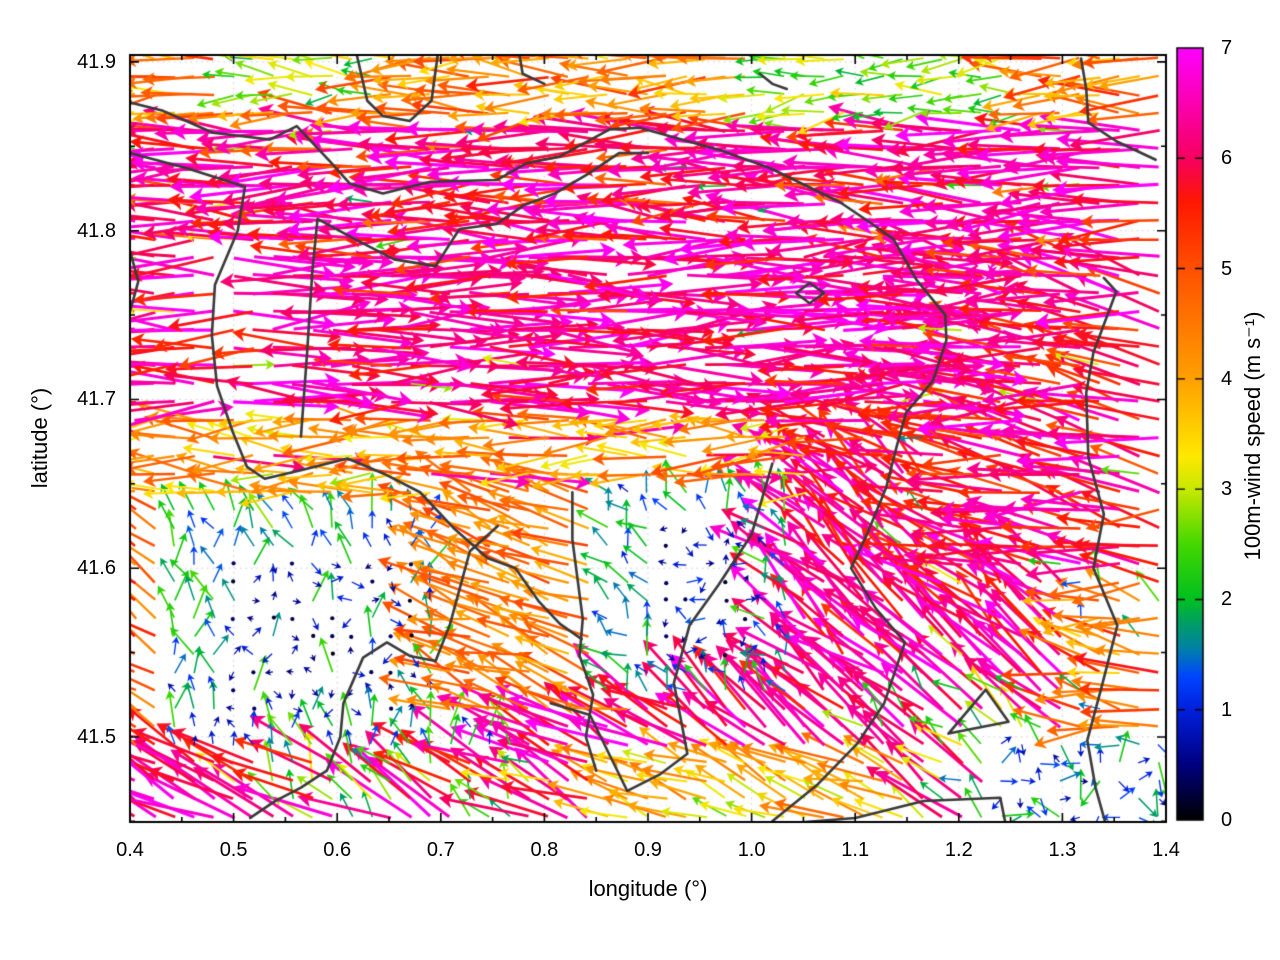 This screenshot has height=960, width=1280. Describe the element at coordinates (855, 850) in the screenshot. I see `x-tick-label: 1.1` at that location.